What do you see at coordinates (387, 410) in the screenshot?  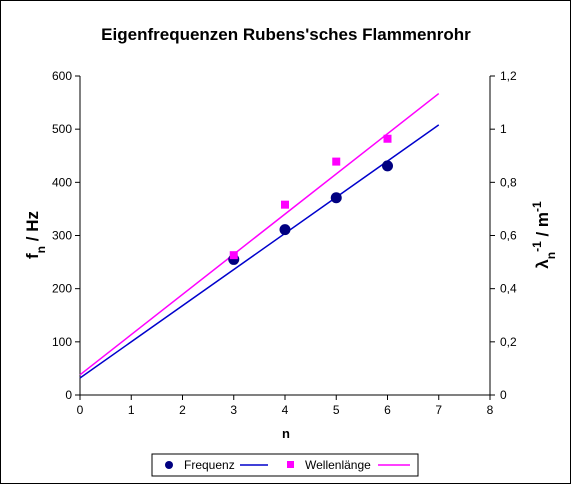 I see `x-tick-label: 6` at bounding box center [387, 410].